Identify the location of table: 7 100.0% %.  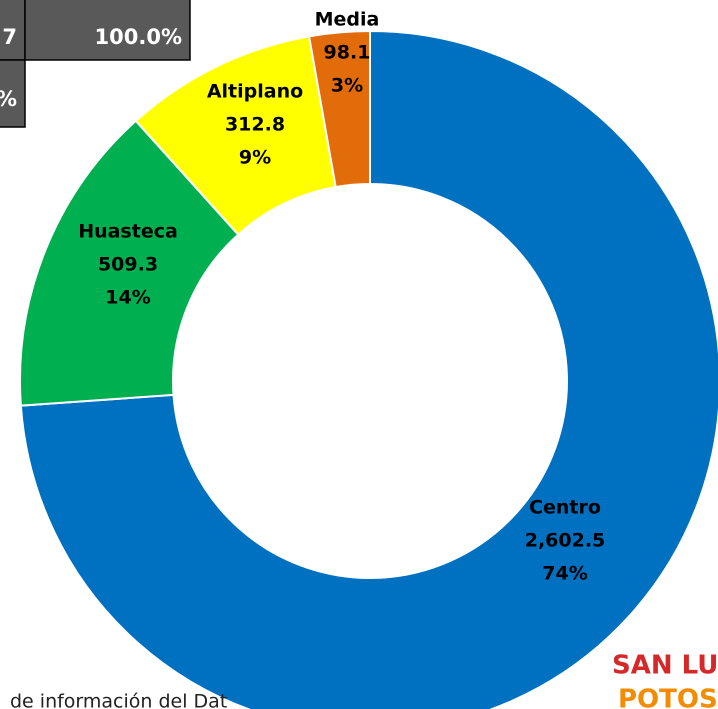
(95, 64).